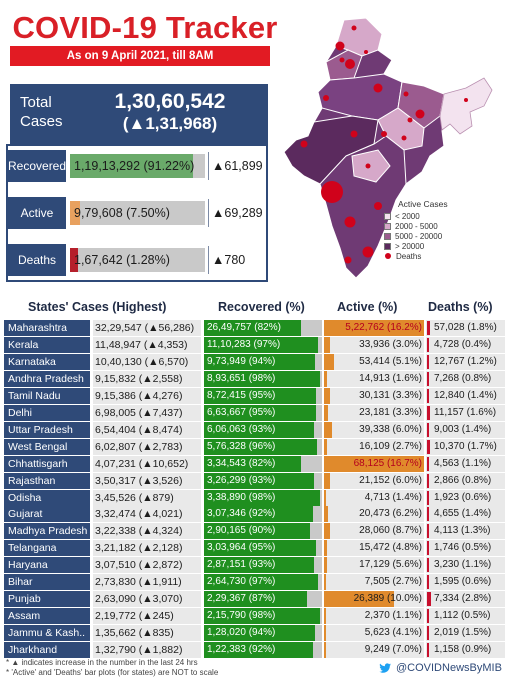  What do you see at coordinates (147, 582) in the screenshot?
I see `state-cases: 2,73,830 (▲1,911)` at bounding box center [147, 582].